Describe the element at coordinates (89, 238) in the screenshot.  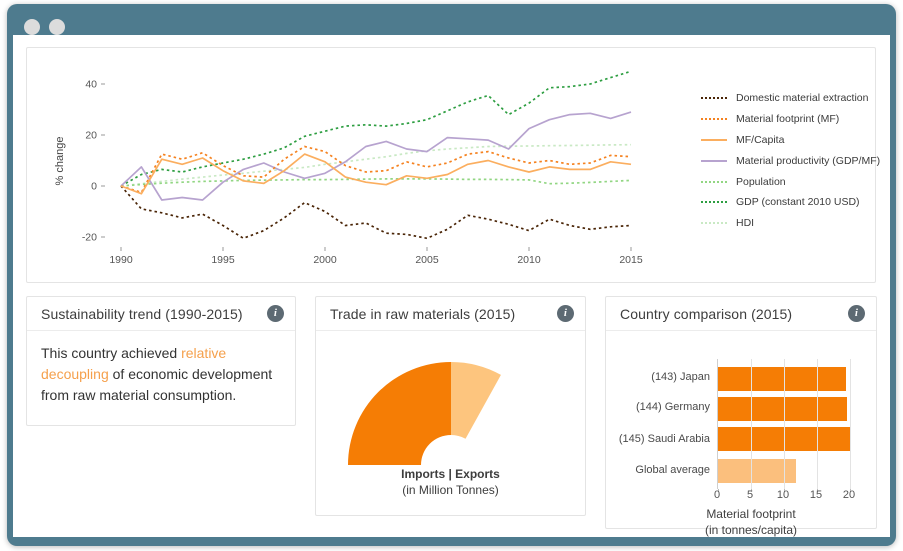
I see `svg-text: -20` at that location.